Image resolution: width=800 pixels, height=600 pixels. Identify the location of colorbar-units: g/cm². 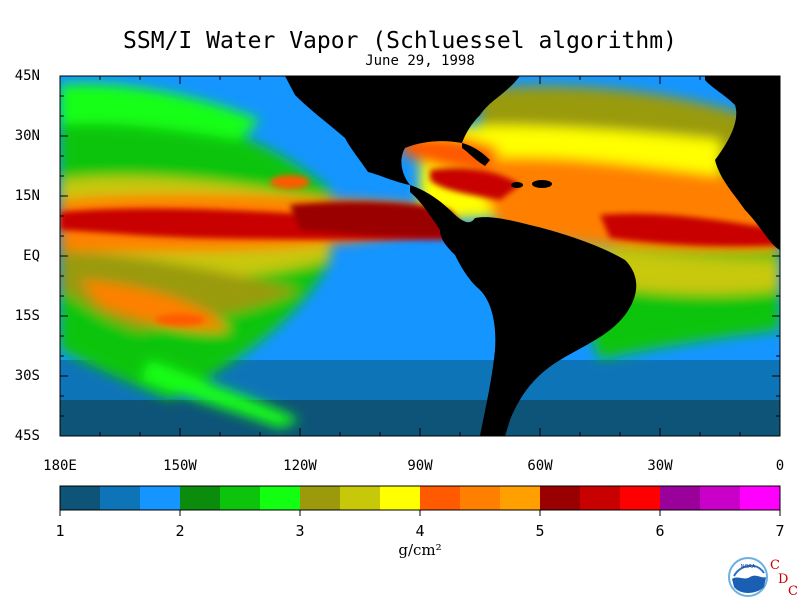
(420, 550).